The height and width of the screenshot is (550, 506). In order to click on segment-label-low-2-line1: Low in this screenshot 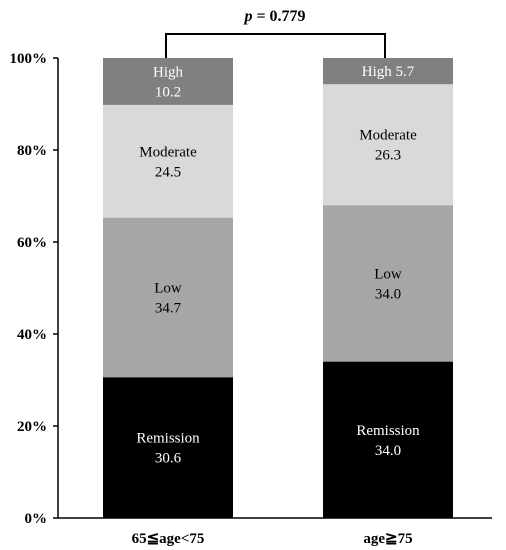, I will do `click(388, 274)`.